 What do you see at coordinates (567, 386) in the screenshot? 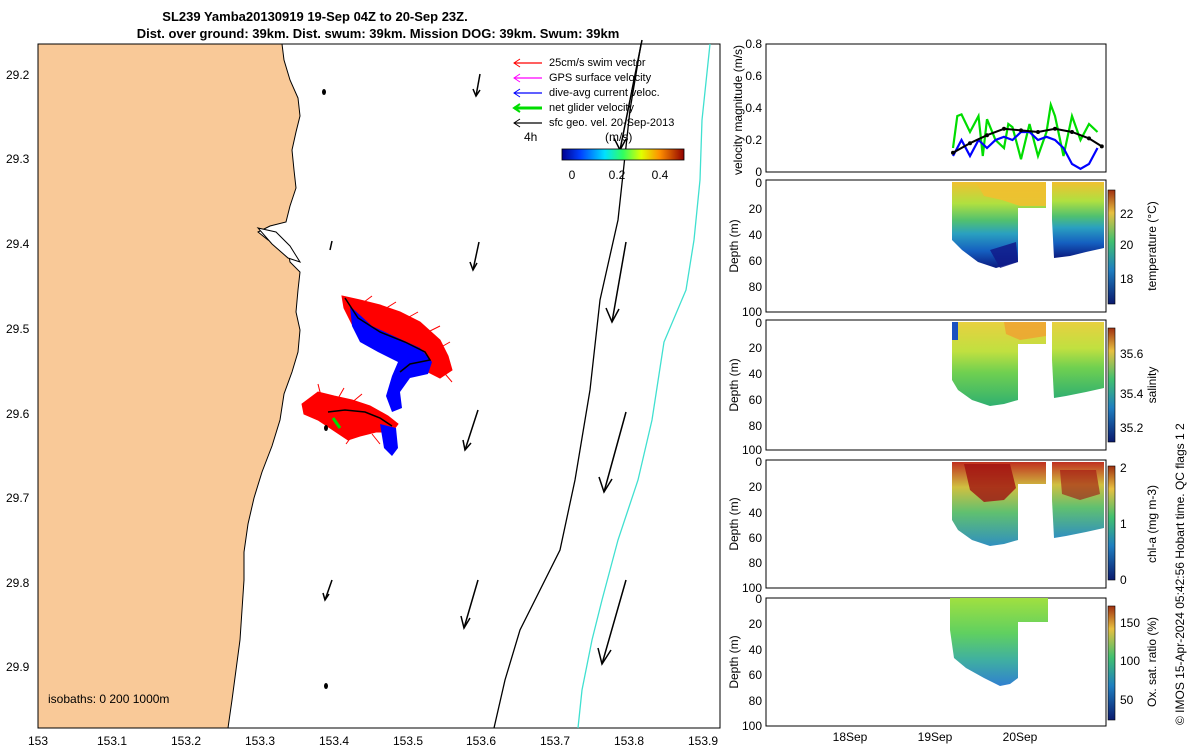
I see `isobath-200m` at bounding box center [567, 386].